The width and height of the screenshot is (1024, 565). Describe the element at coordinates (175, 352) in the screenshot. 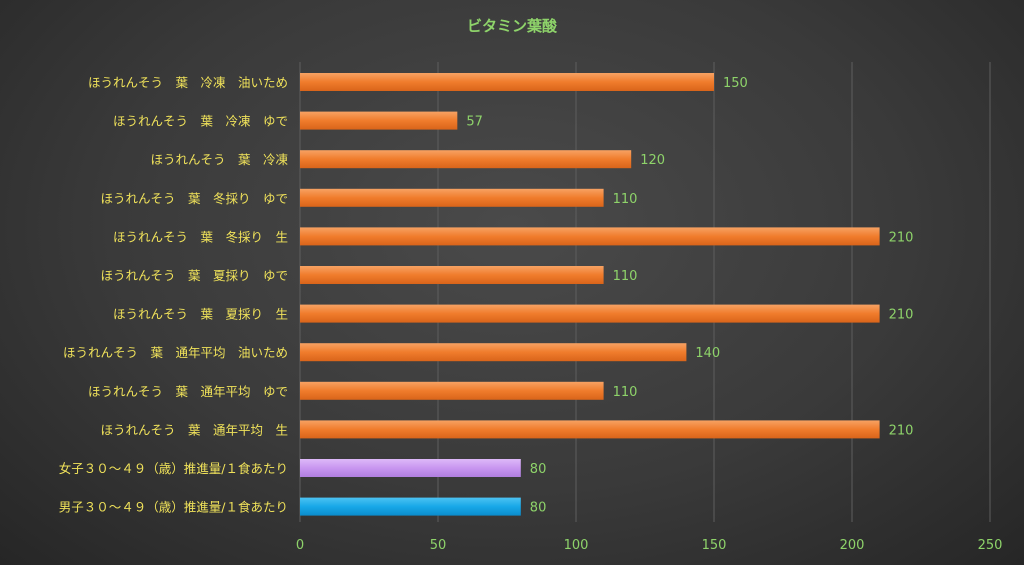

I see `category-label: ほうれんそう 葉 通年平均 油いため` at that location.